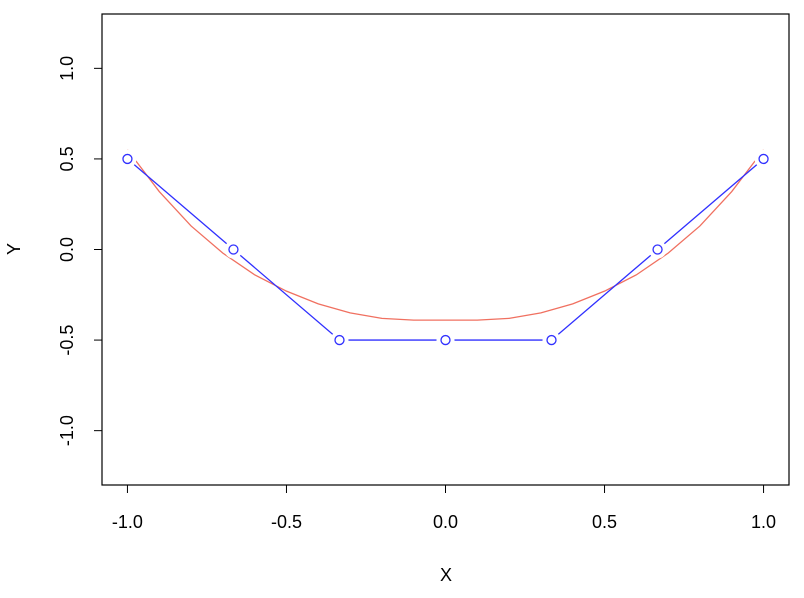  I want to click on x-tick-label: 0.0, so click(445, 522).